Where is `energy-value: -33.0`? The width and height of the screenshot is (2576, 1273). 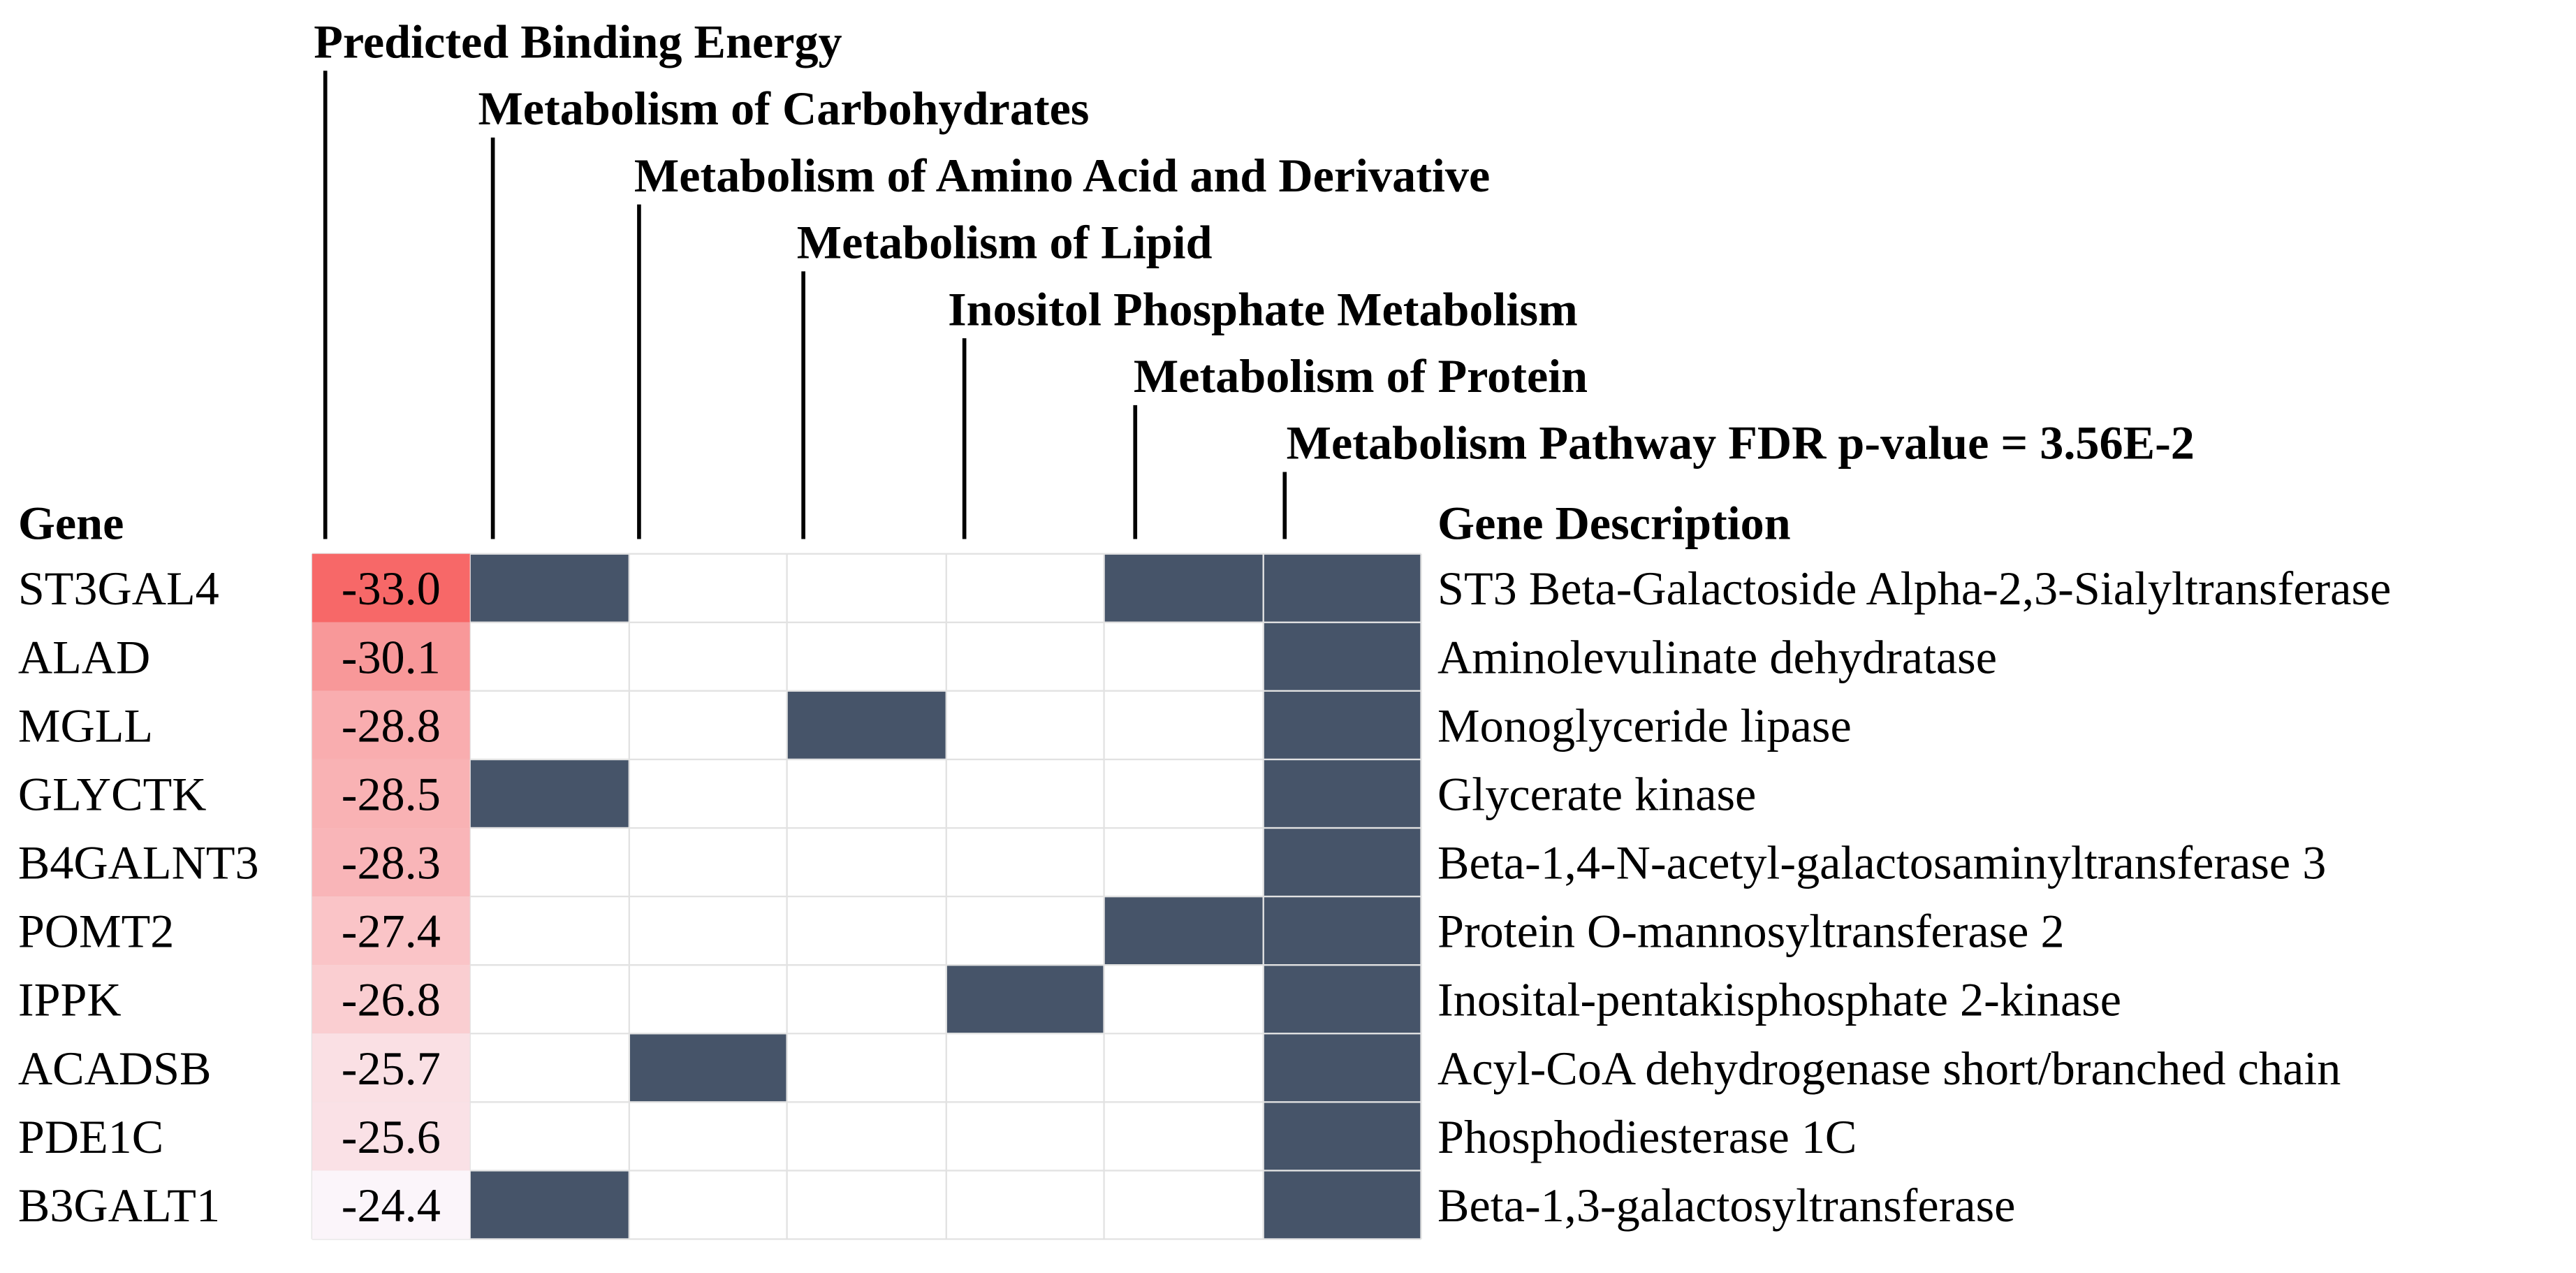
energy-value: -33.0 is located at coordinates (392, 588).